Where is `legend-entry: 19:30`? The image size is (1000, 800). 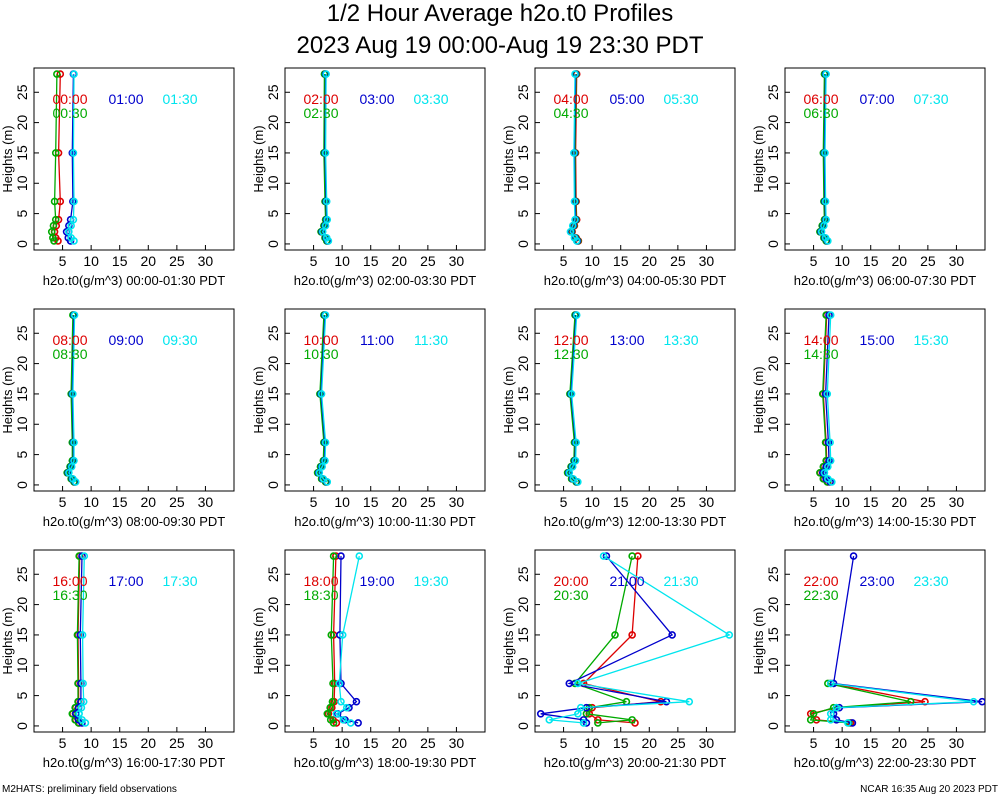
legend-entry: 19:30 is located at coordinates (430, 581).